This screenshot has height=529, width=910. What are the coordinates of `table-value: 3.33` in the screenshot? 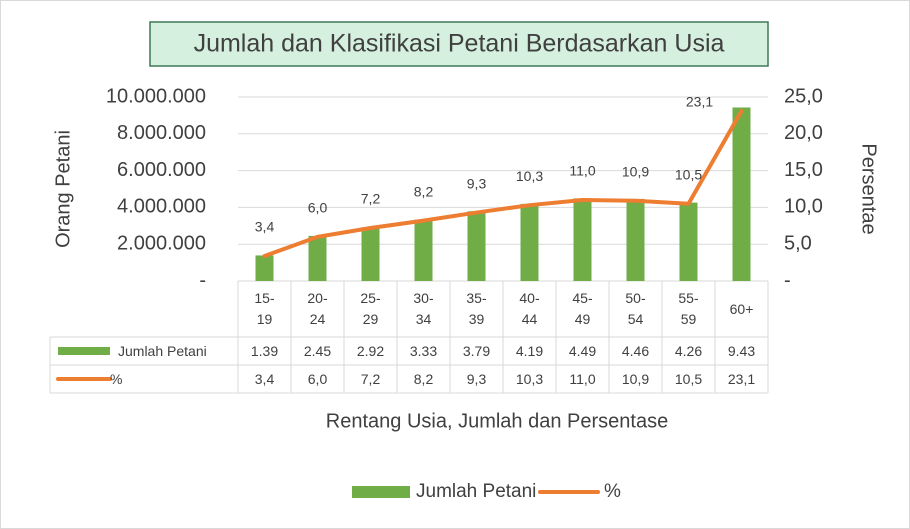 It's located at (423, 350).